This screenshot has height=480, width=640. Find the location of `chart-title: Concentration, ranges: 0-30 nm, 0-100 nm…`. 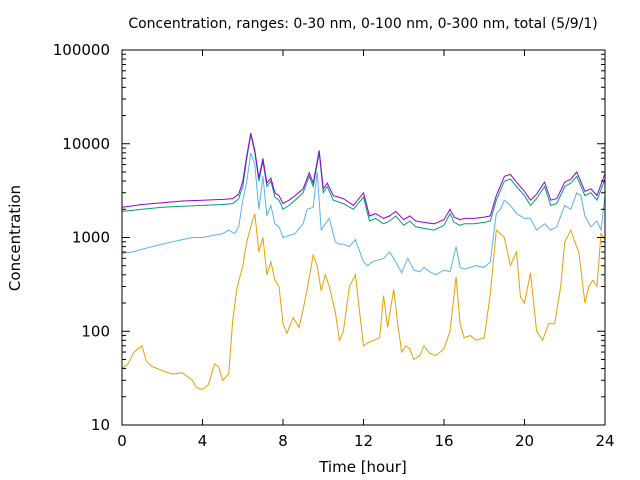

chart-title: Concentration, ranges: 0-30 nm, 0-100 nm… is located at coordinates (362, 24).